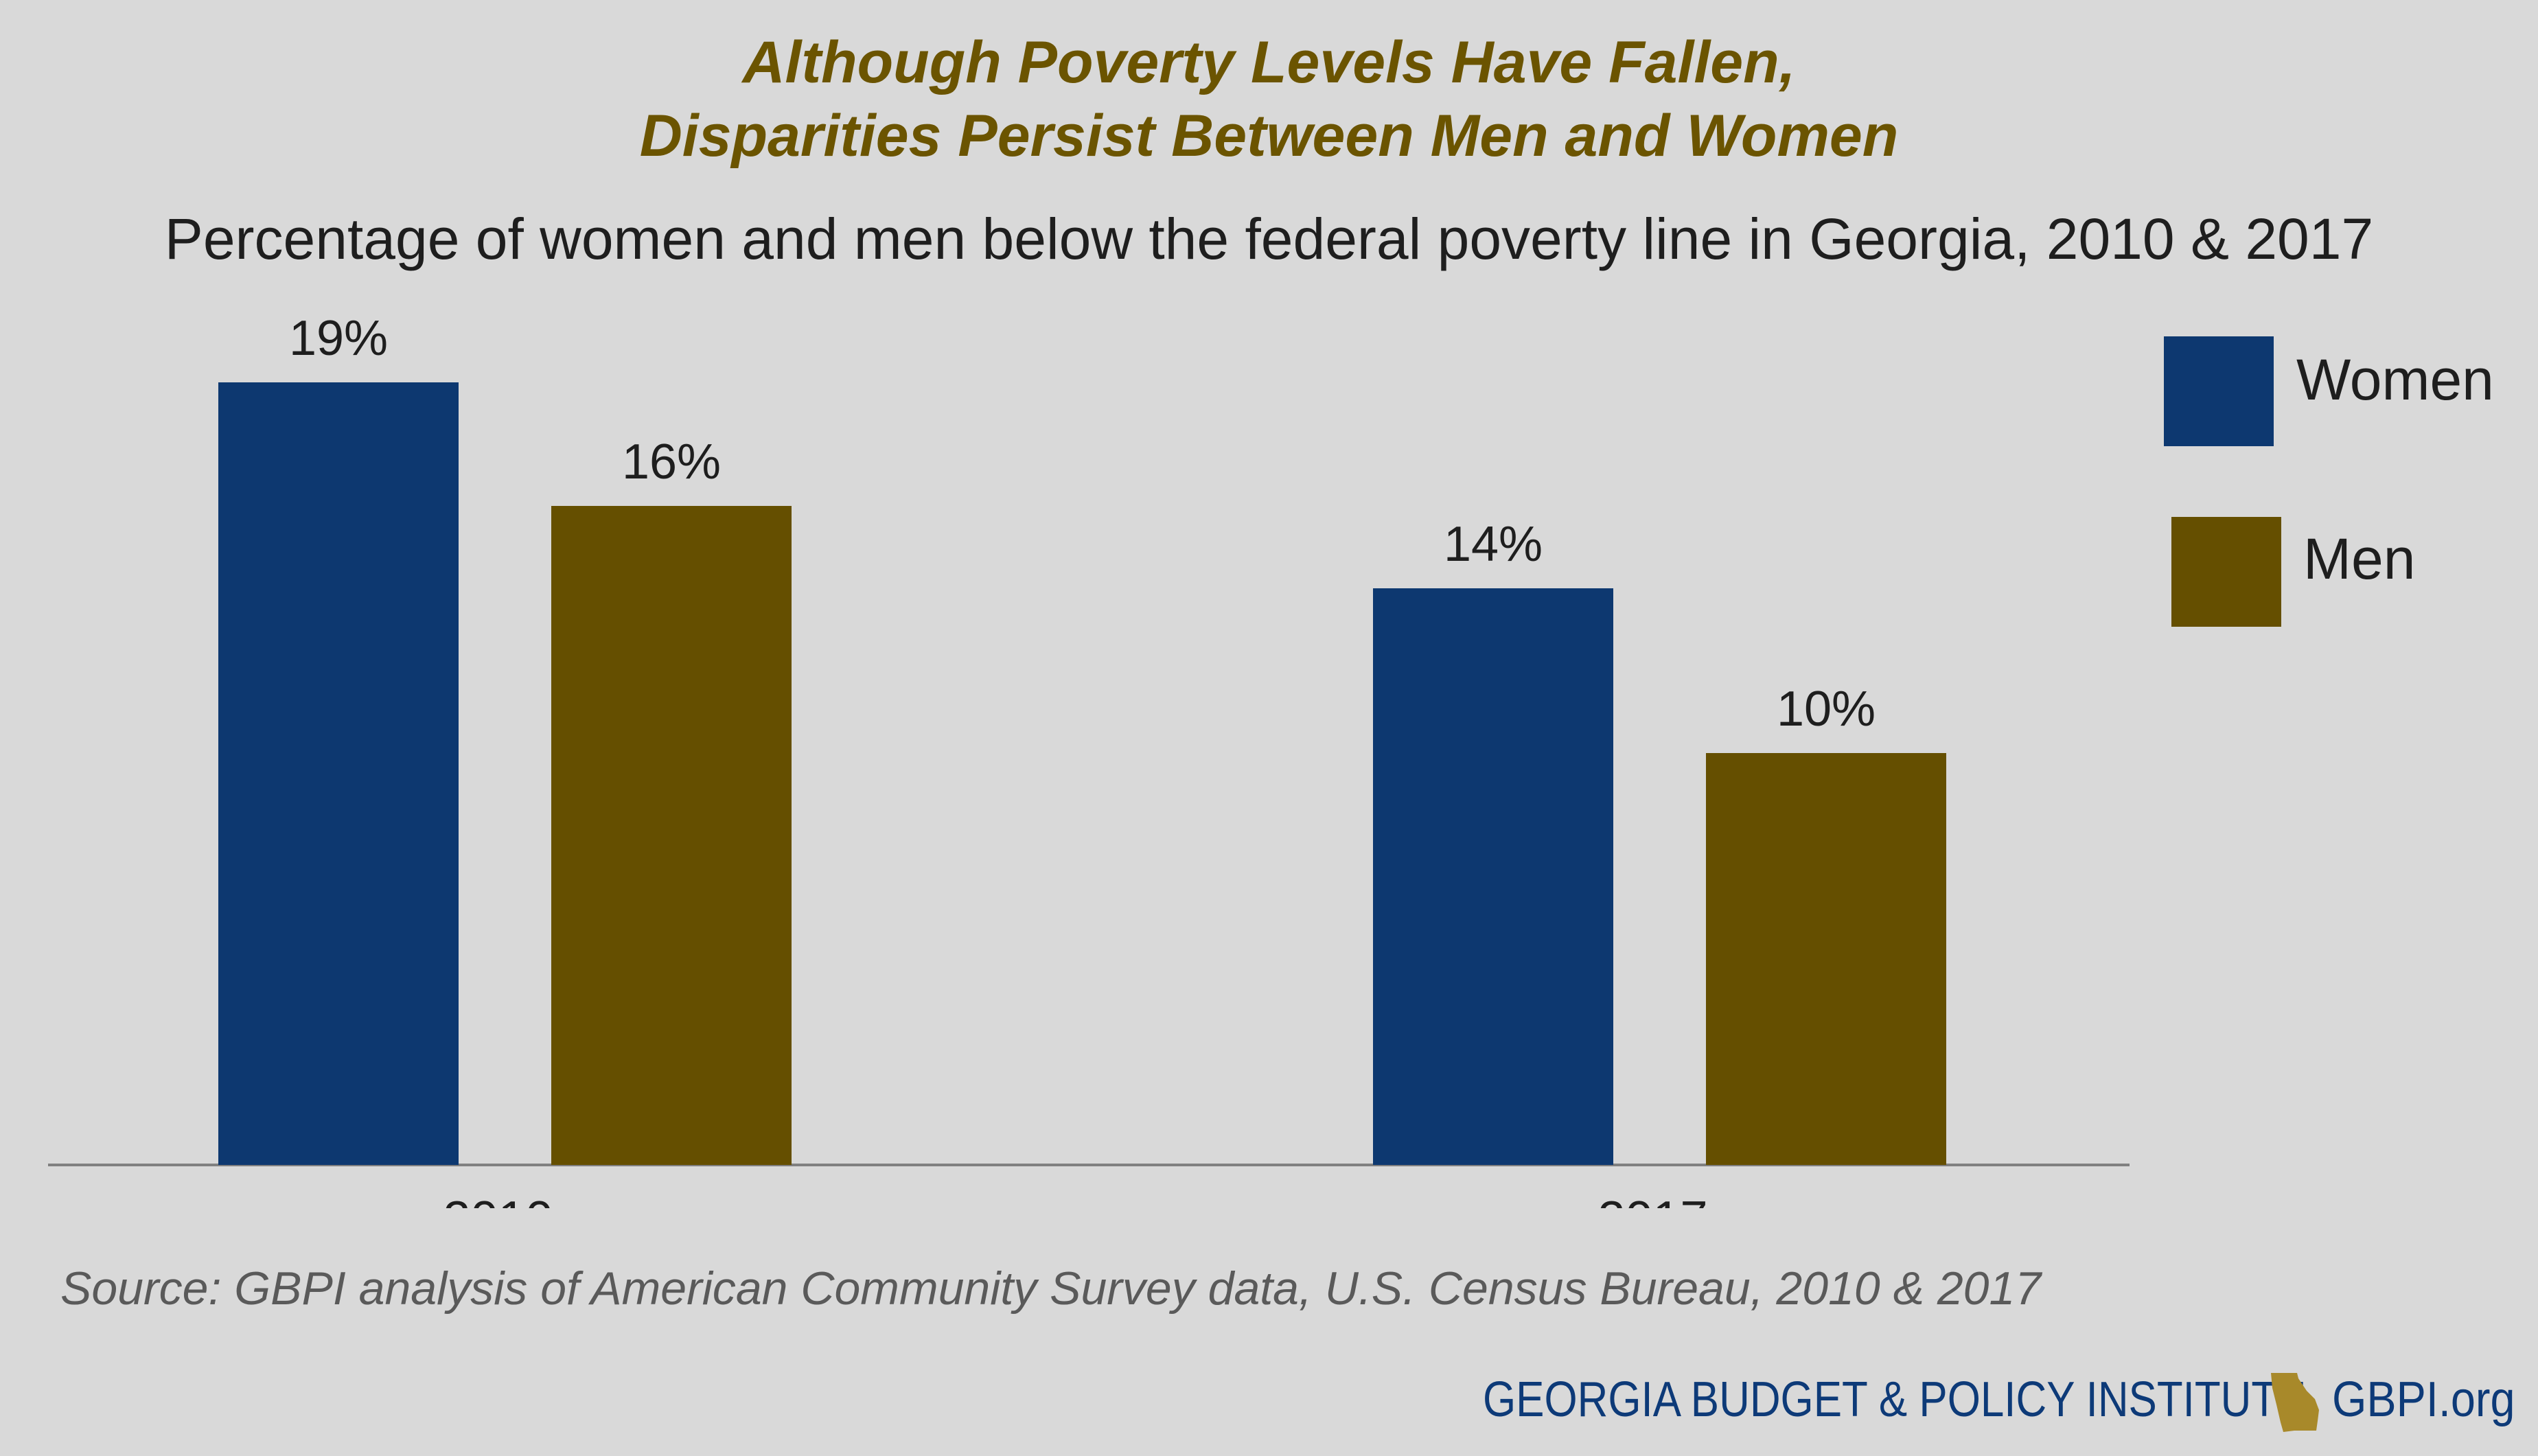 This screenshot has width=2538, height=1456. Describe the element at coordinates (1493, 544) in the screenshot. I see `data-label-women-2017: 14%` at that location.